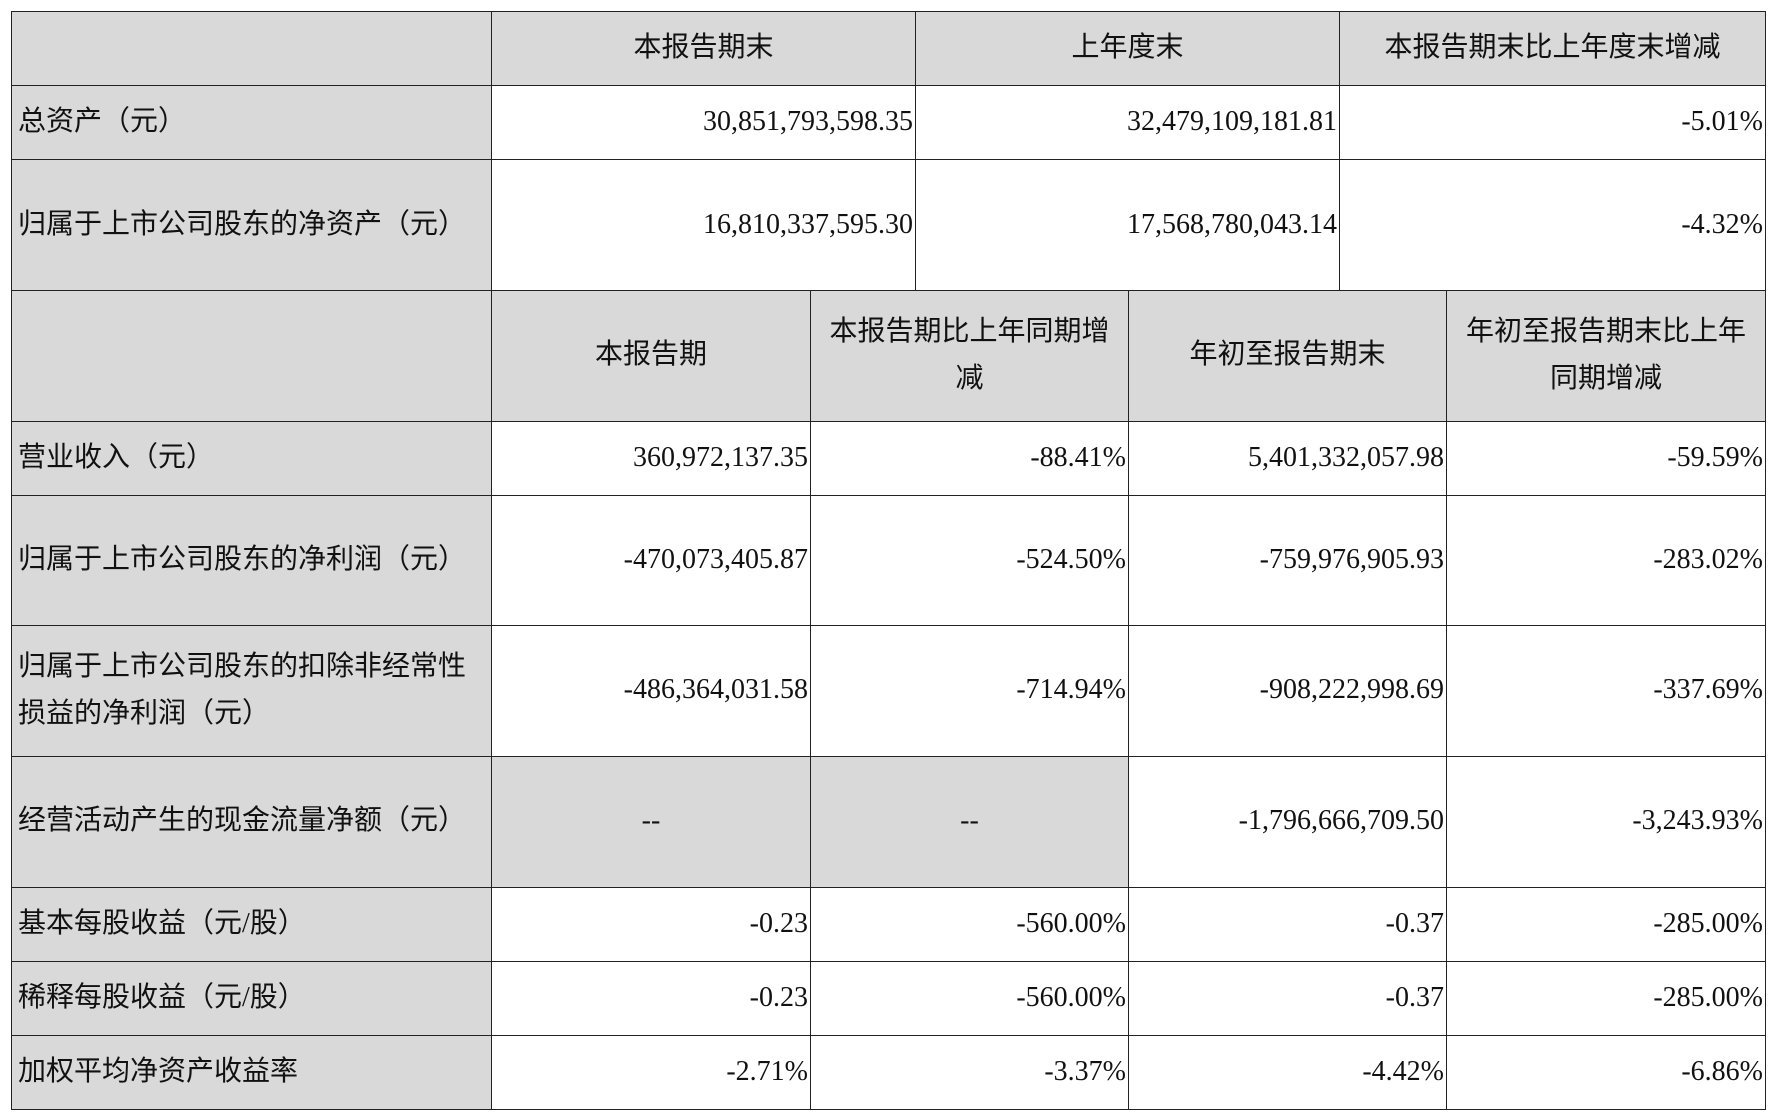 This screenshot has width=1774, height=1114. What do you see at coordinates (251, 690) in the screenshot?
I see `row-label: 归属于上市公司股东的扣除非经常性损益的净利润（元）` at bounding box center [251, 690].